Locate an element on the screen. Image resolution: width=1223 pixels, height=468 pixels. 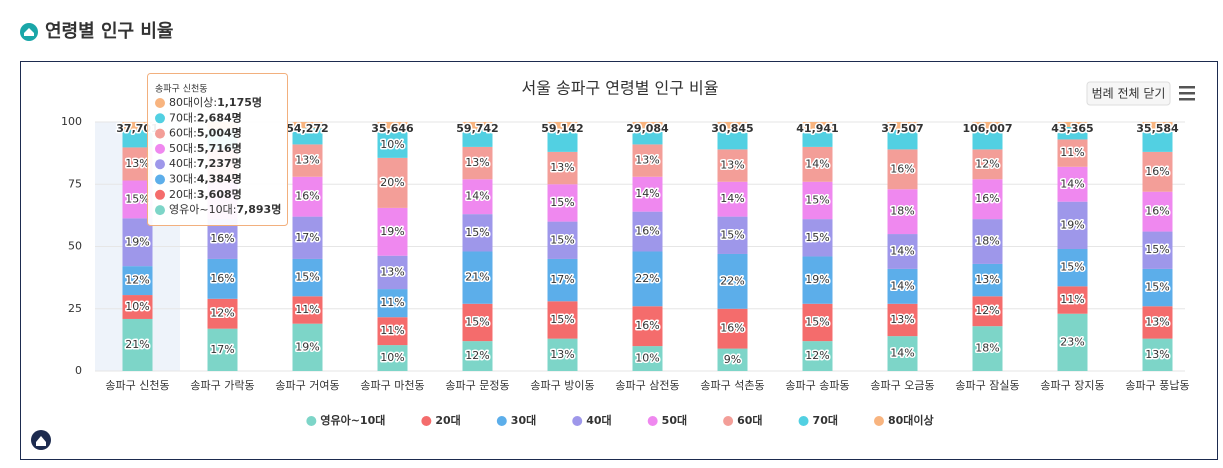
tooltip-row-value: 7,893명 is located at coordinates (258, 209).